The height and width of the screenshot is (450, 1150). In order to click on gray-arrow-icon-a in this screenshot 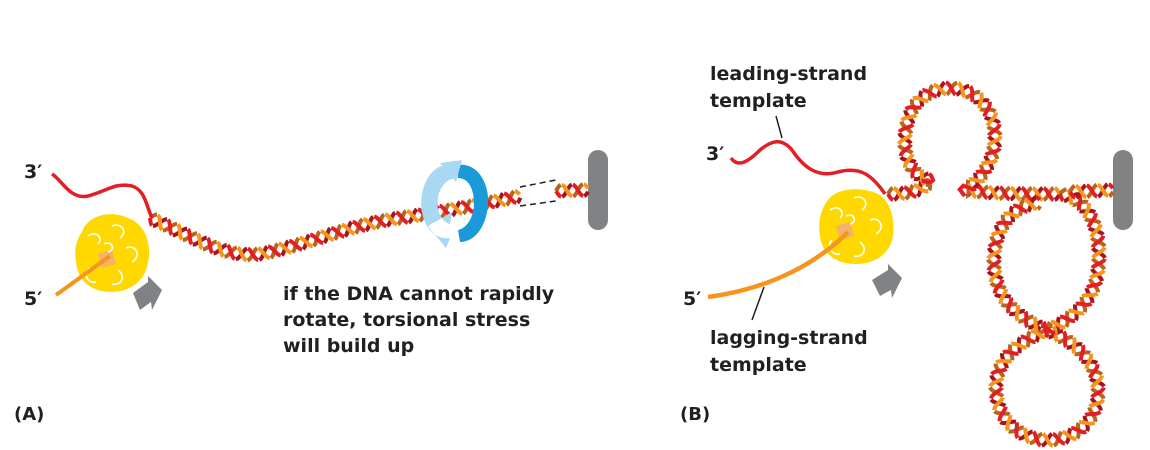, I will do `click(147, 293)`.